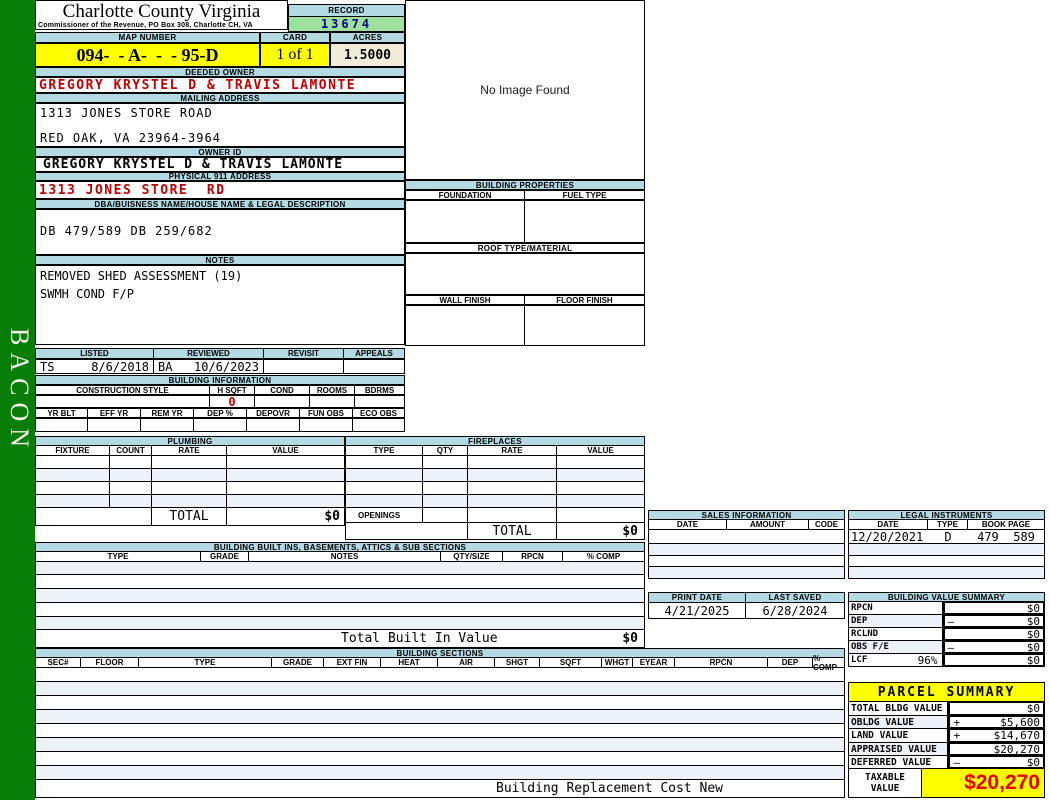  I want to click on parcel-value-cell: $0, so click(996, 708).